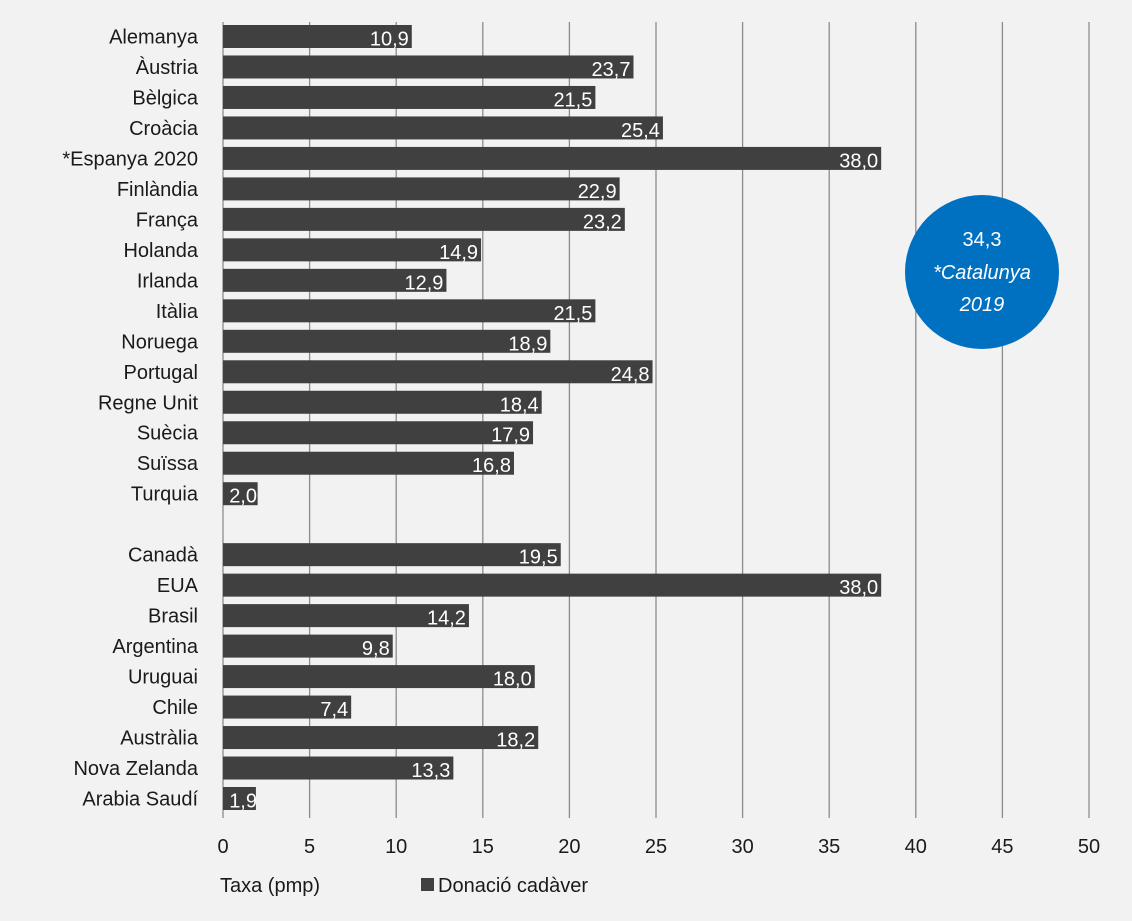 The image size is (1132, 921). Describe the element at coordinates (512, 680) in the screenshot. I see `bar-value-label: 18,0` at that location.